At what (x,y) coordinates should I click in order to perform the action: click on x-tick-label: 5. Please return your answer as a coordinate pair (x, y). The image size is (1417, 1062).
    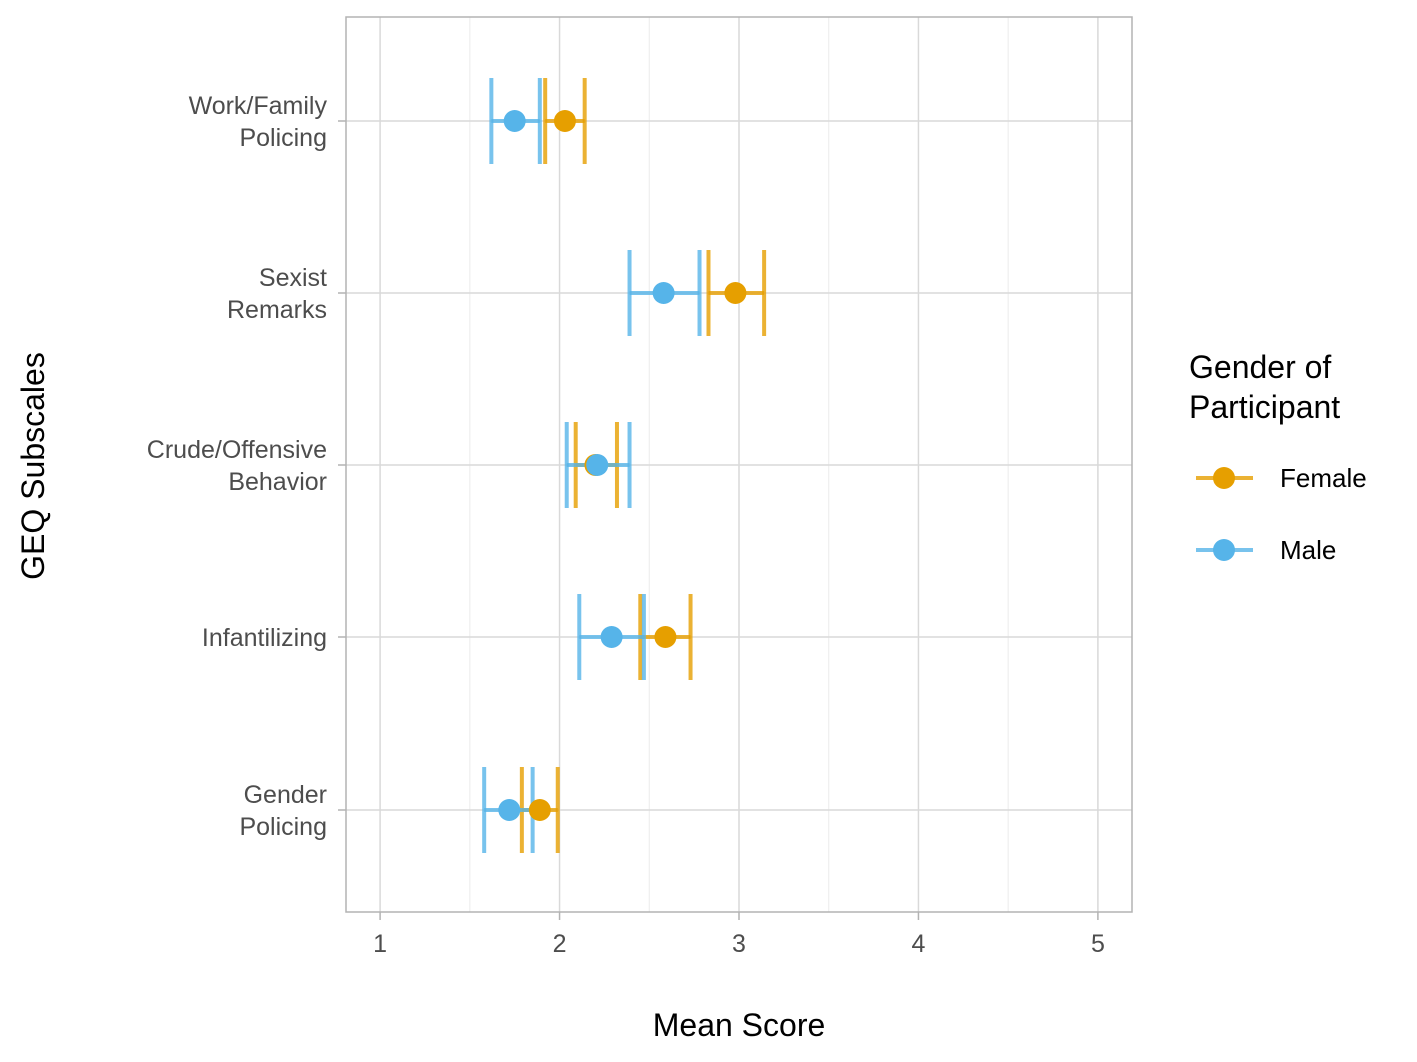
    Looking at the image, I should click on (1098, 944).